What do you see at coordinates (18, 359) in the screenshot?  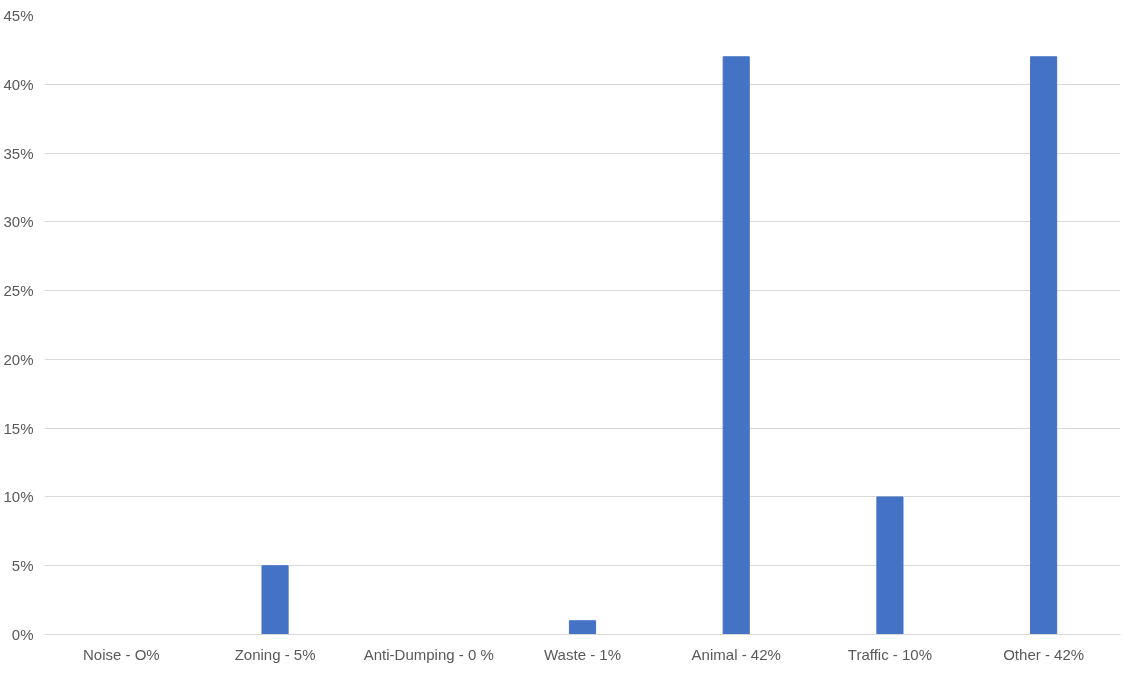 I see `y-tick-label: 20%` at bounding box center [18, 359].